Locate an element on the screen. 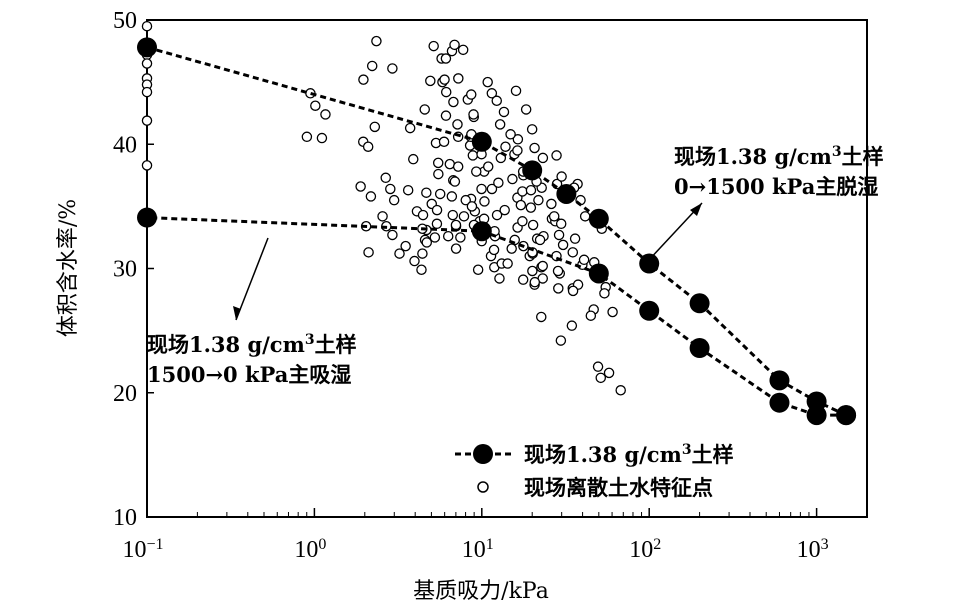 This screenshot has height=611, width=955. annotation-adsorption-arrow is located at coordinates (252, 279).